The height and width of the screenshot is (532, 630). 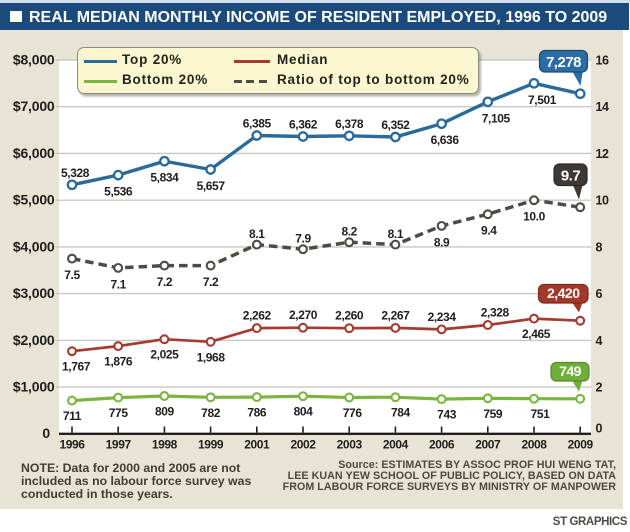 I want to click on svg-text: 1998, so click(x=165, y=445).